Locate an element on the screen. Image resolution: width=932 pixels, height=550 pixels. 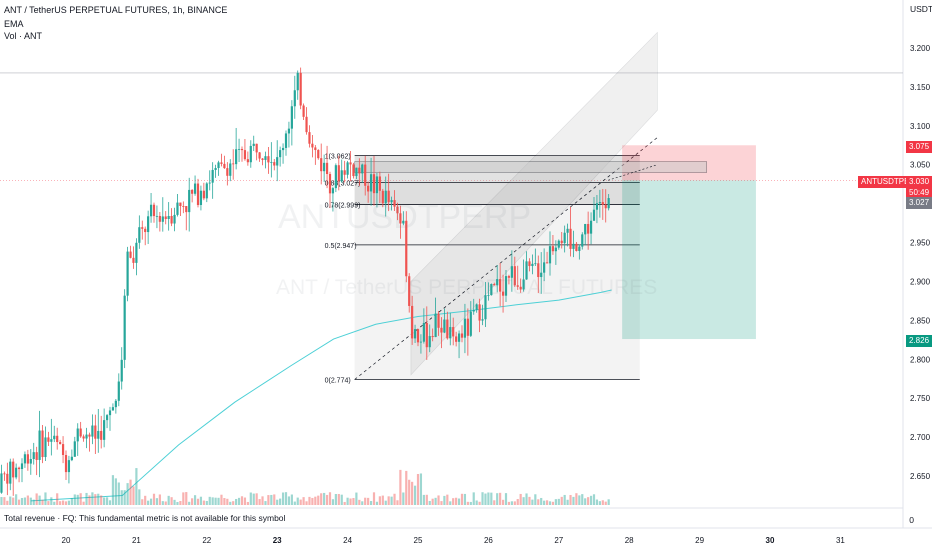
ema-indicator-label: EMA is located at coordinates (14, 24).